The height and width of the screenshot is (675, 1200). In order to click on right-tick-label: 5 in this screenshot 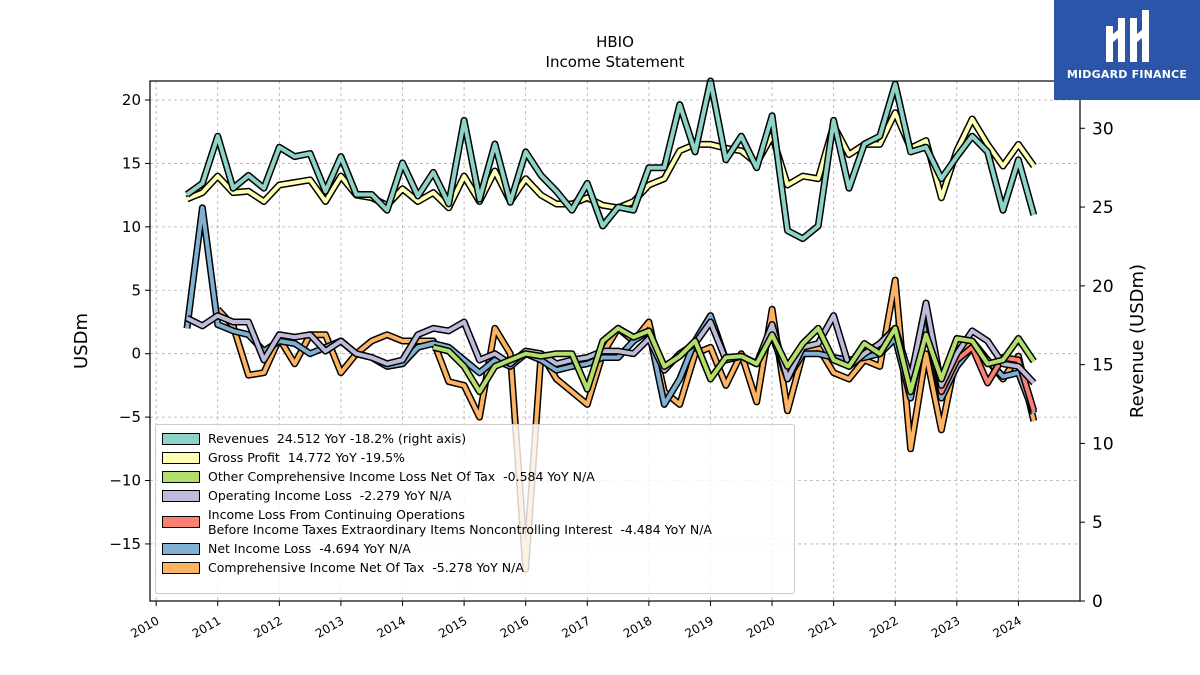, I will do `click(1097, 523)`.